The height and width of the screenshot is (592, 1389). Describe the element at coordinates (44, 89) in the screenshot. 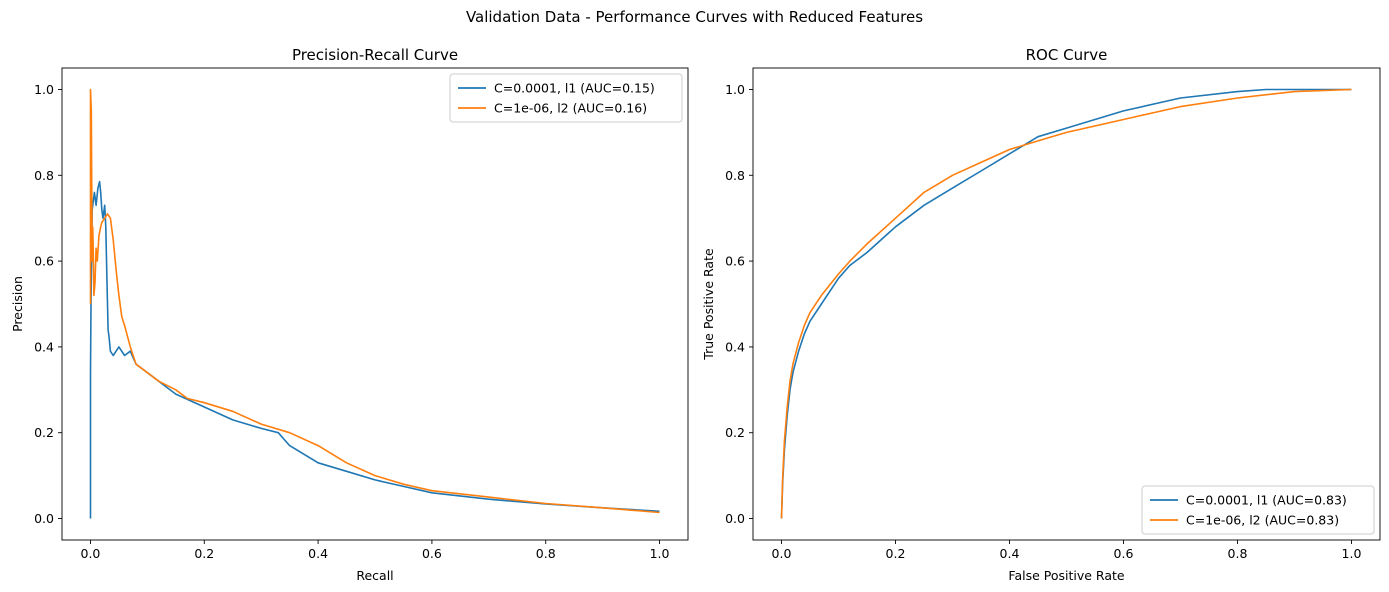

I see `pr-ytick-label: 1.0` at that location.